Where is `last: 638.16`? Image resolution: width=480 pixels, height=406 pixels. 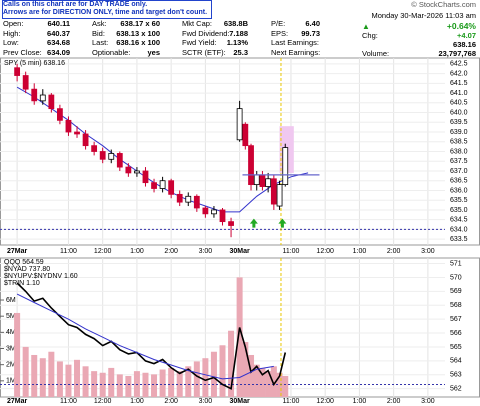 last: 638.16 is located at coordinates (464, 44).